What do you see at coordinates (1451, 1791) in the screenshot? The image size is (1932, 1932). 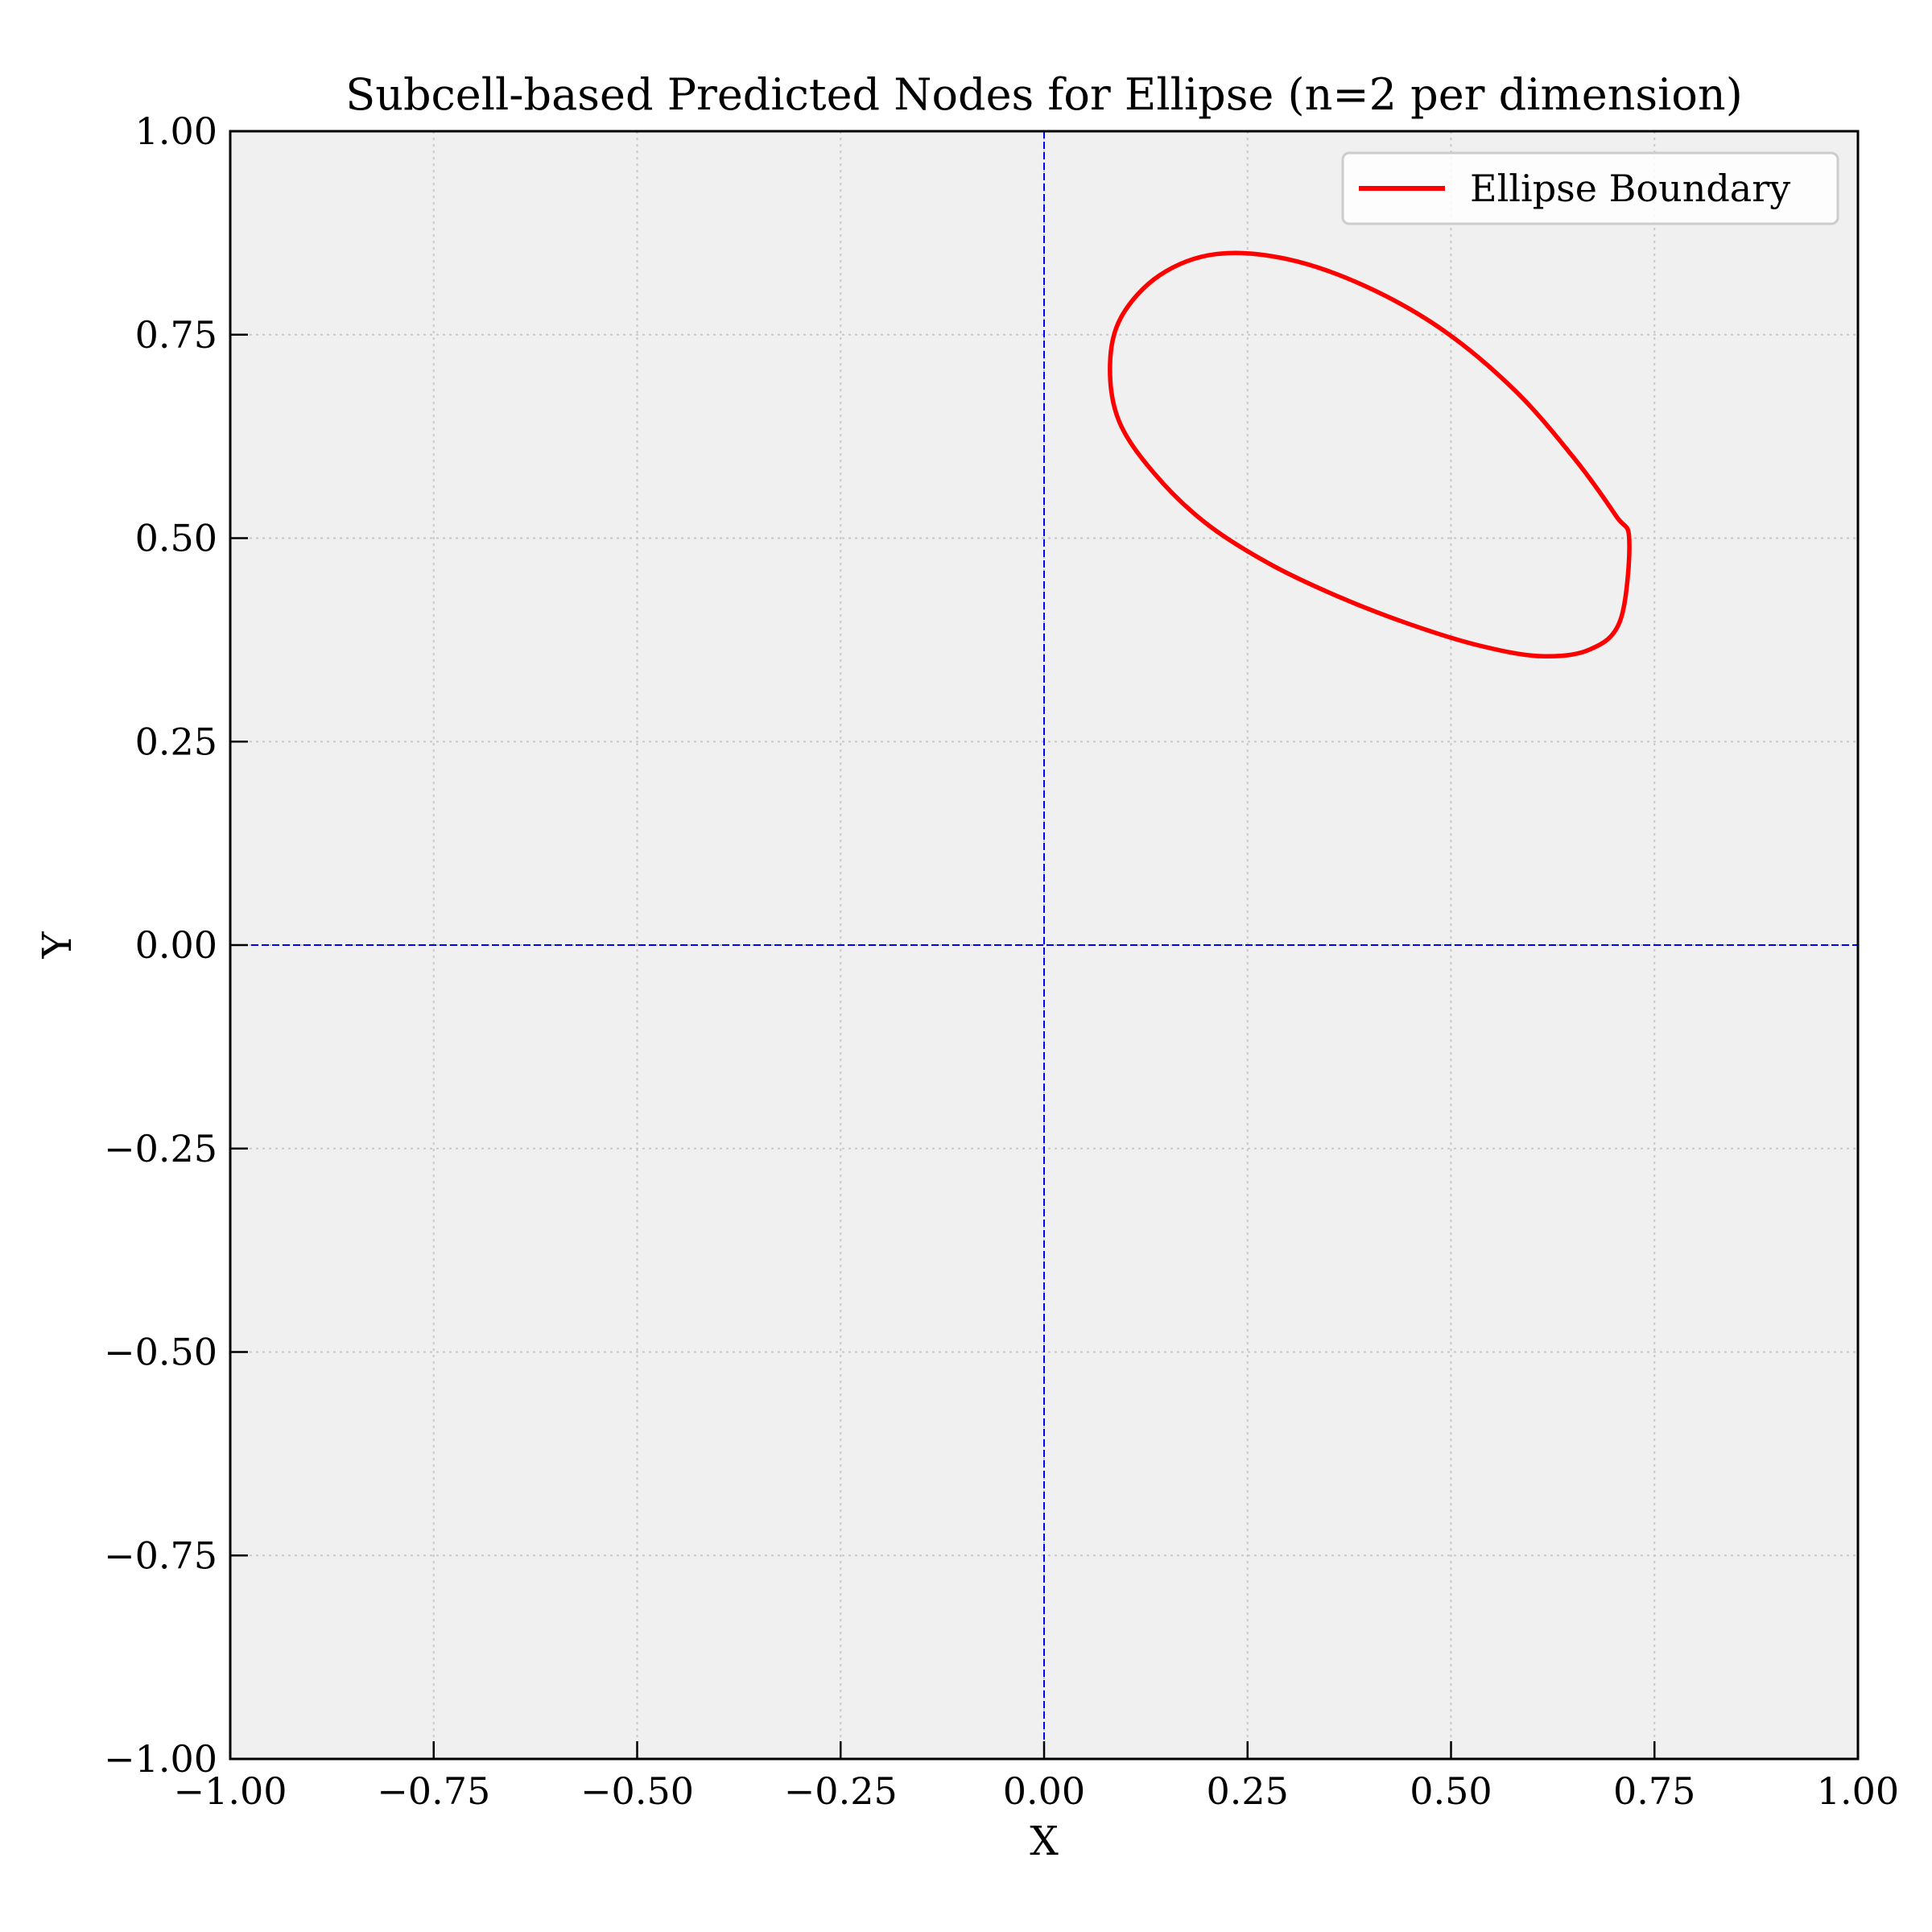 I see `x-tick-label: 0.50` at bounding box center [1451, 1791].